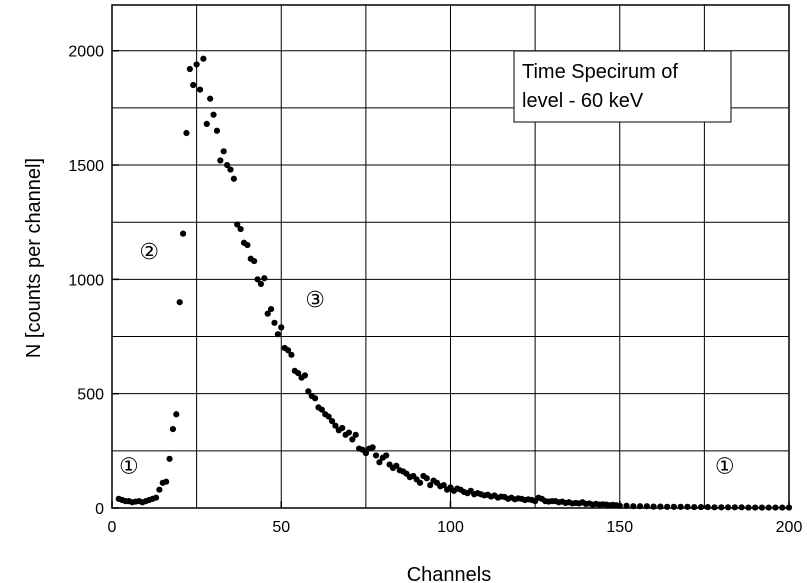  I want to click on x-tick-label: 50, so click(281, 527).